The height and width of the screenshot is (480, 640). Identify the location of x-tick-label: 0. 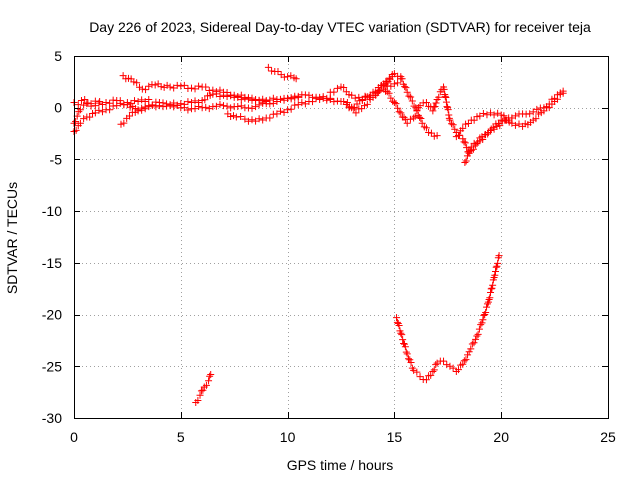
(74, 437).